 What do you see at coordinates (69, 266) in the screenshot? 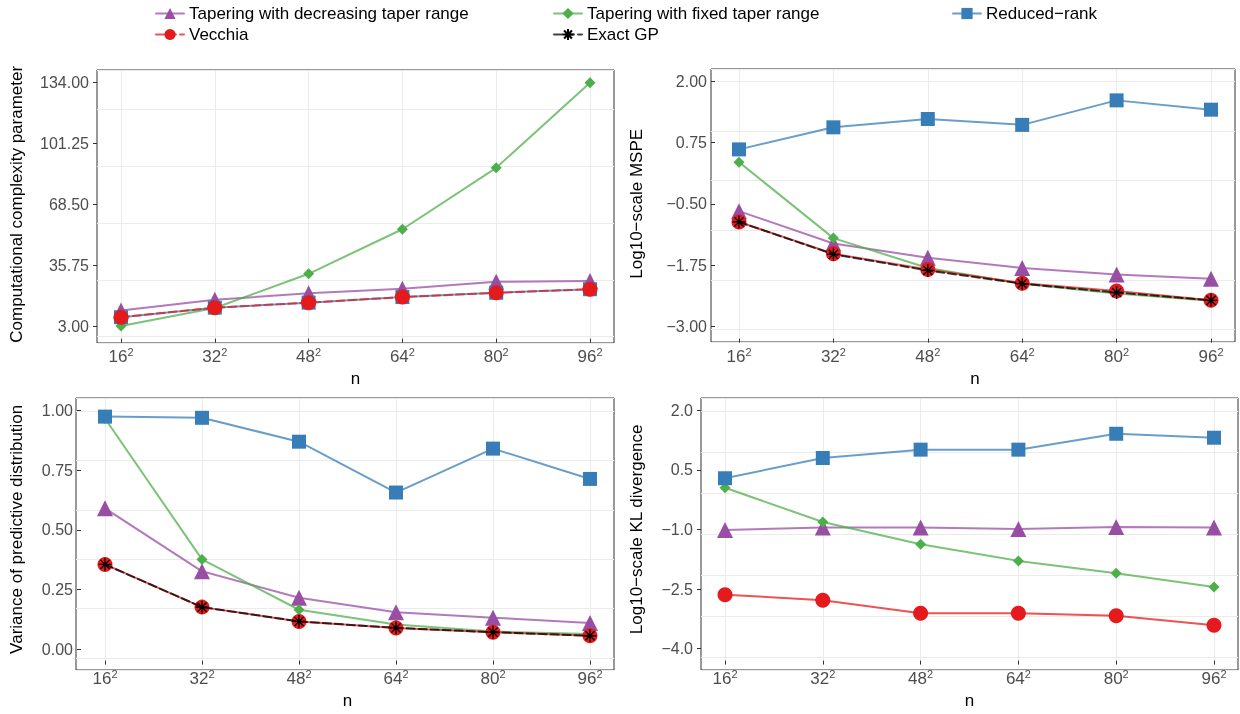
I see `y-tick-label: 35.75` at bounding box center [69, 266].